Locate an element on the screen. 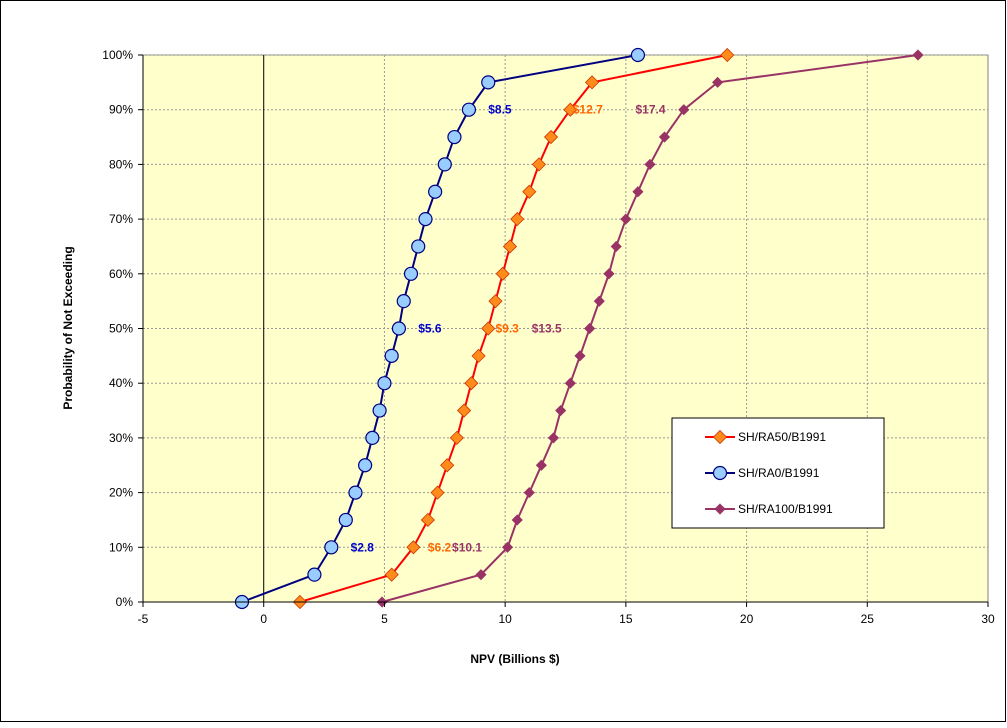  legend-entry: SH/RA50/B1991 is located at coordinates (765, 437).